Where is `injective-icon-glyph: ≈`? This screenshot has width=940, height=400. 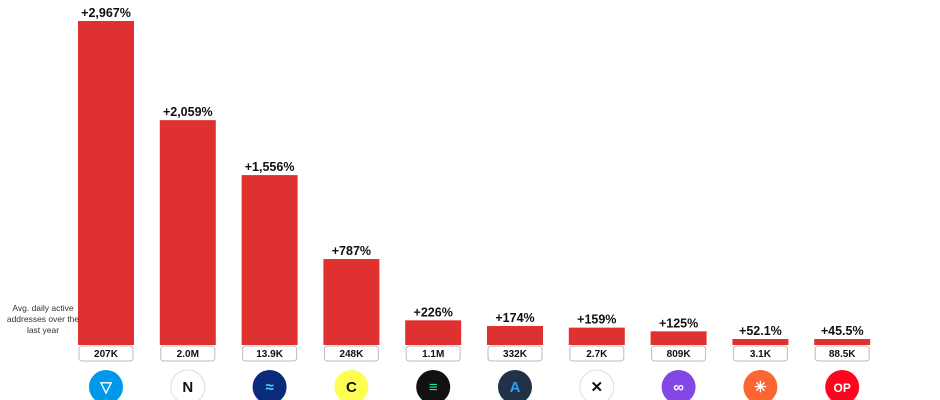
injective-icon-glyph: ≈ is located at coordinates (269, 387).